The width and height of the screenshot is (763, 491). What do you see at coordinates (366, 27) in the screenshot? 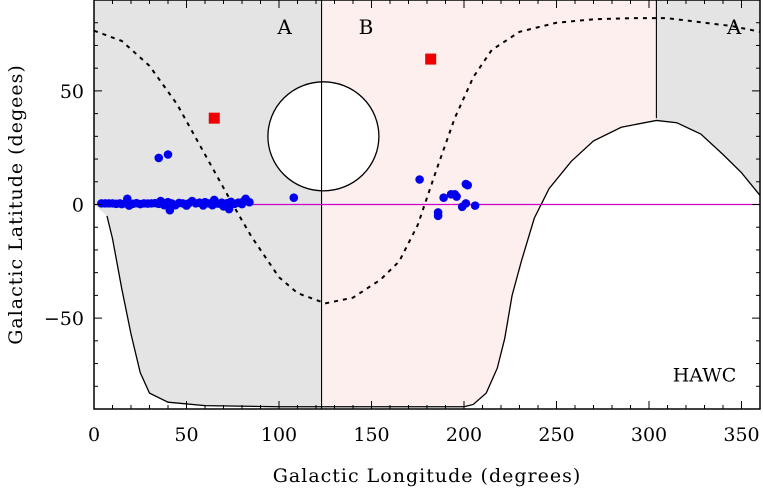
I see `region-label: B` at bounding box center [366, 27].